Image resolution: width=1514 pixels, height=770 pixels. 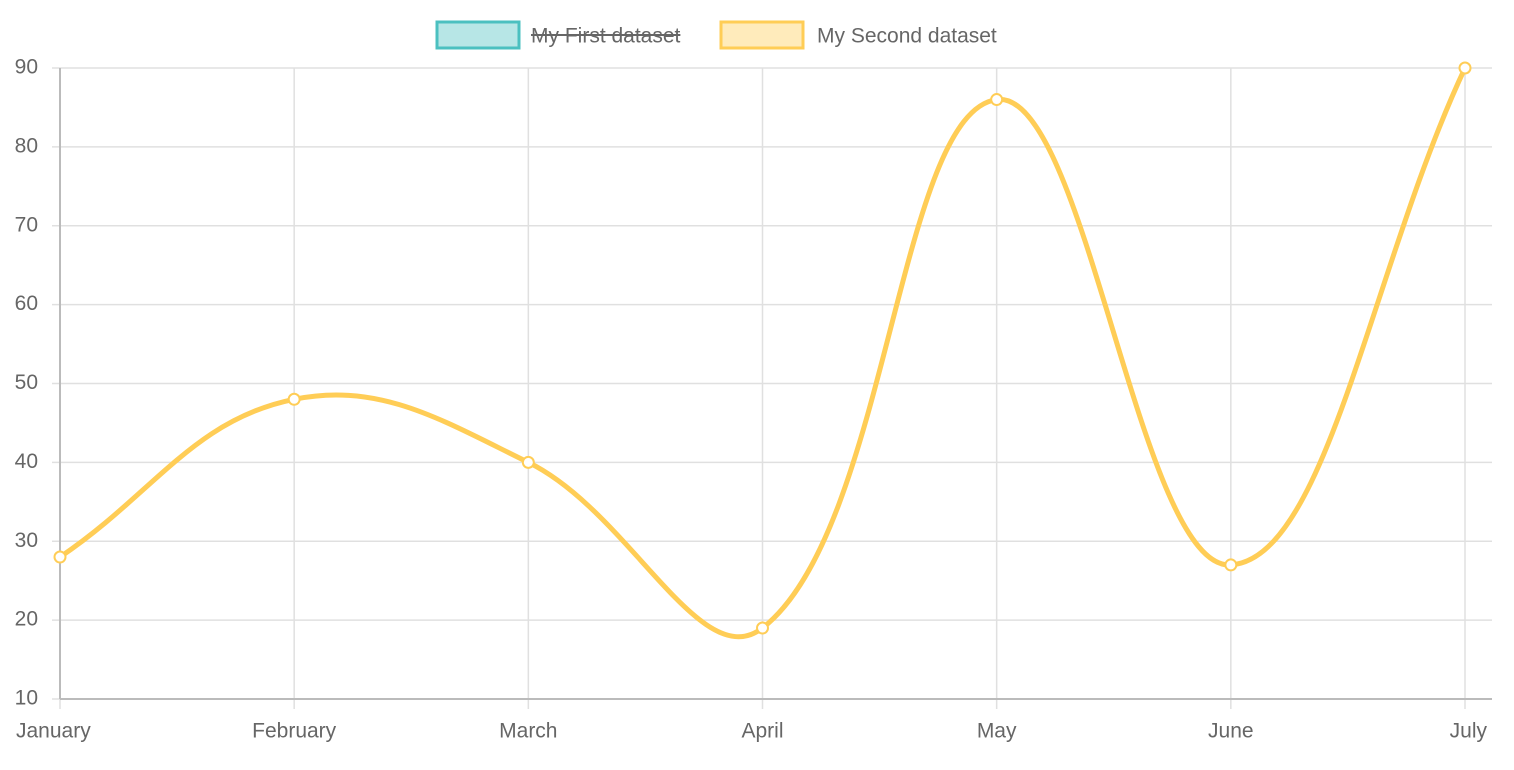 What do you see at coordinates (26, 145) in the screenshot?
I see `y-tick-label: 80` at bounding box center [26, 145].